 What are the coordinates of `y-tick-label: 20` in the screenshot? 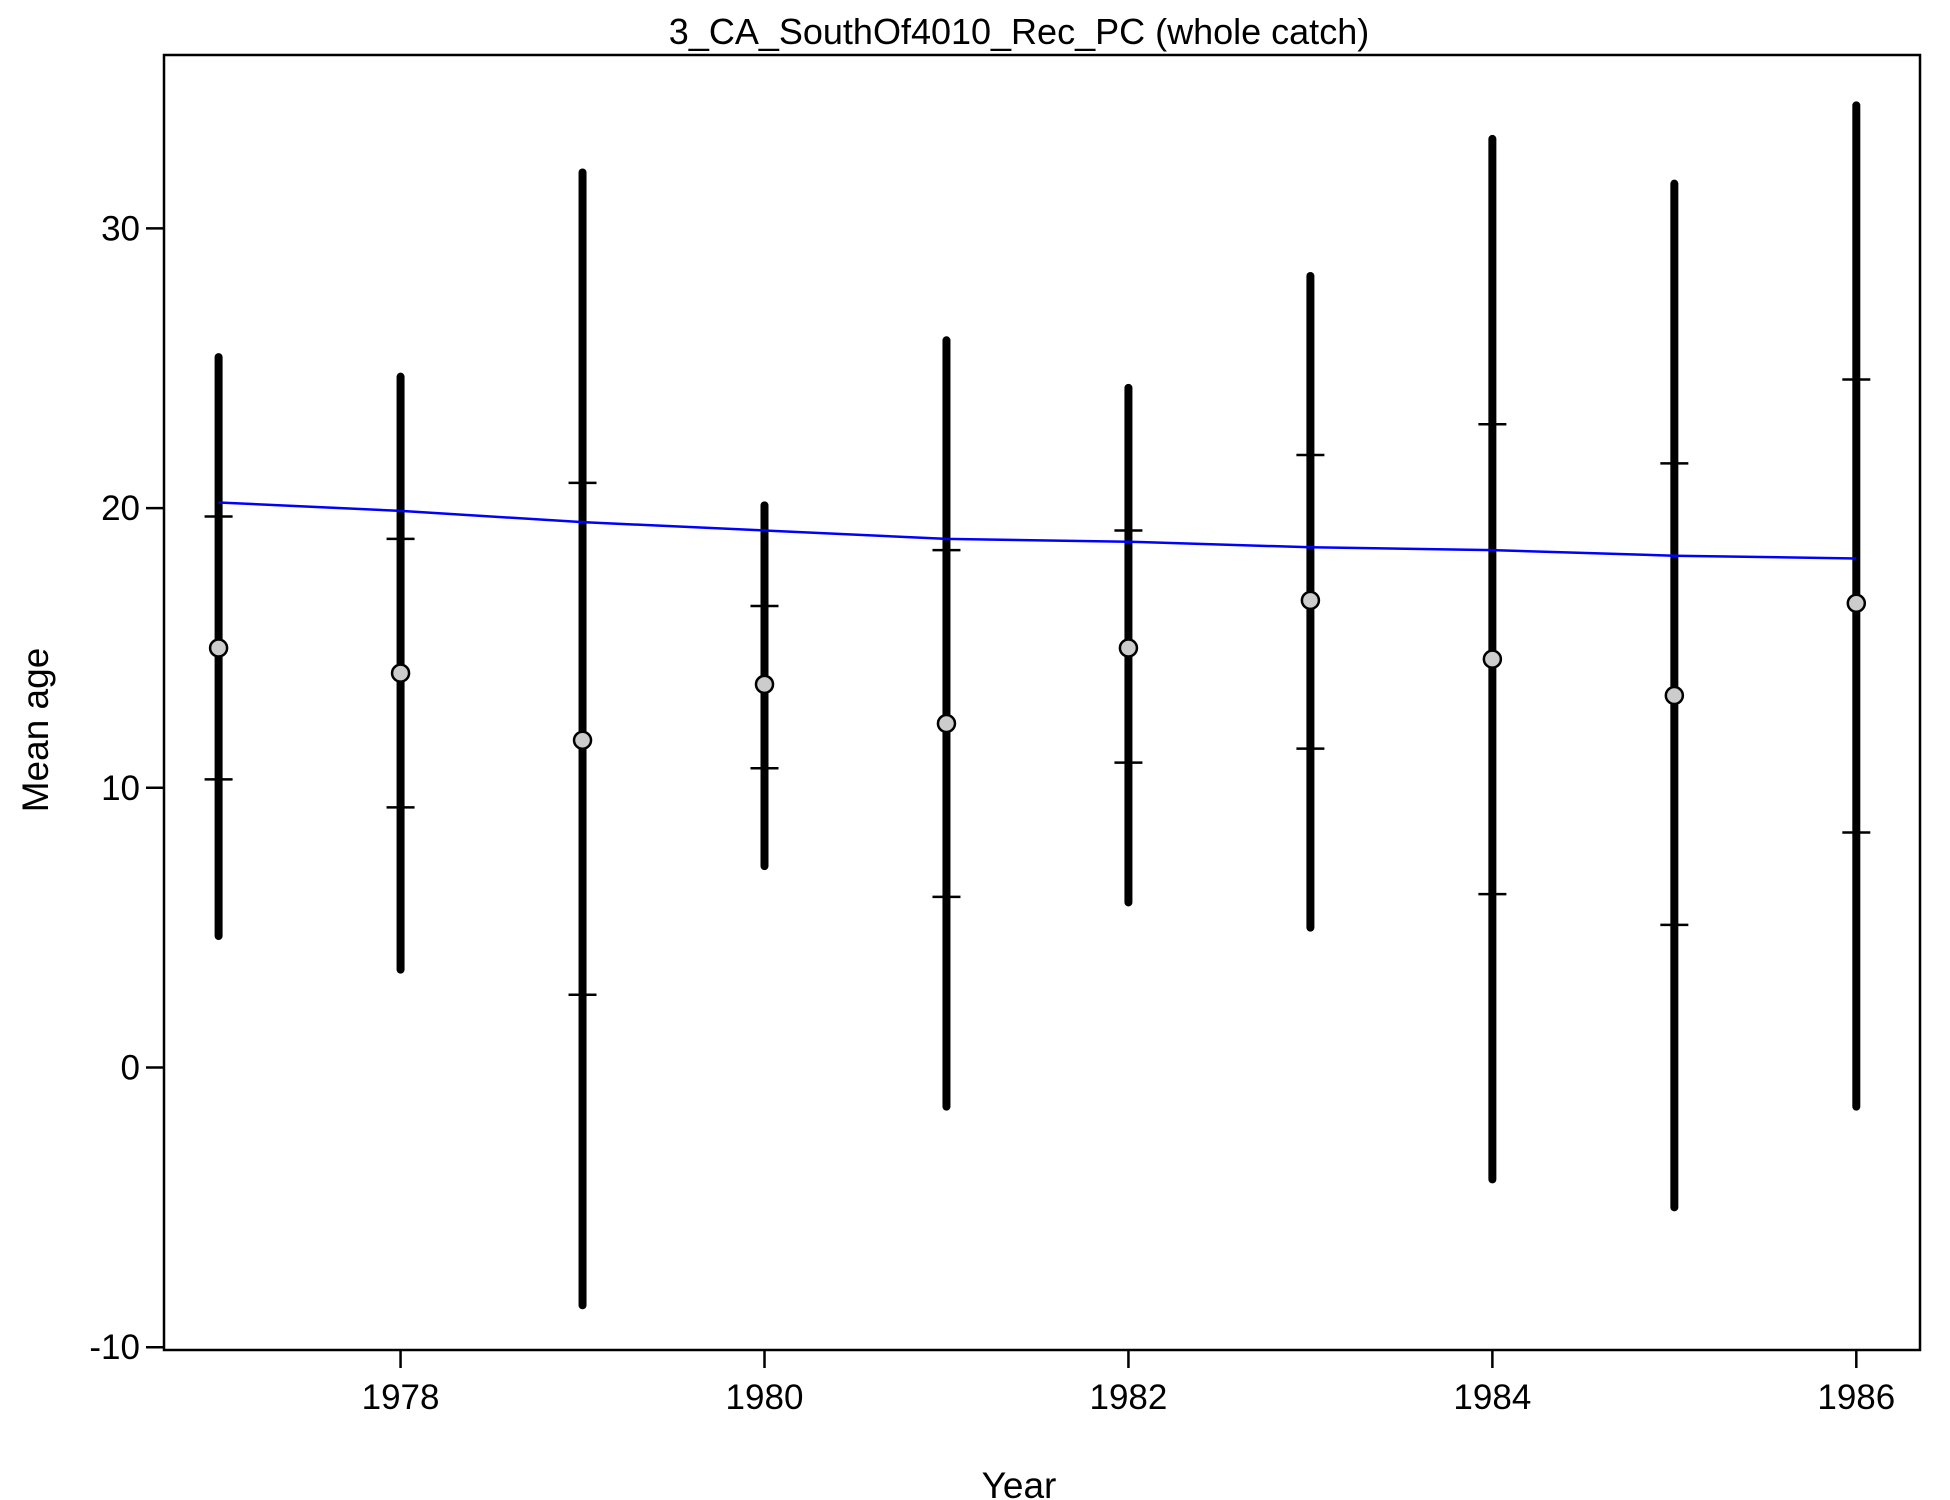 It's located at (120, 508).